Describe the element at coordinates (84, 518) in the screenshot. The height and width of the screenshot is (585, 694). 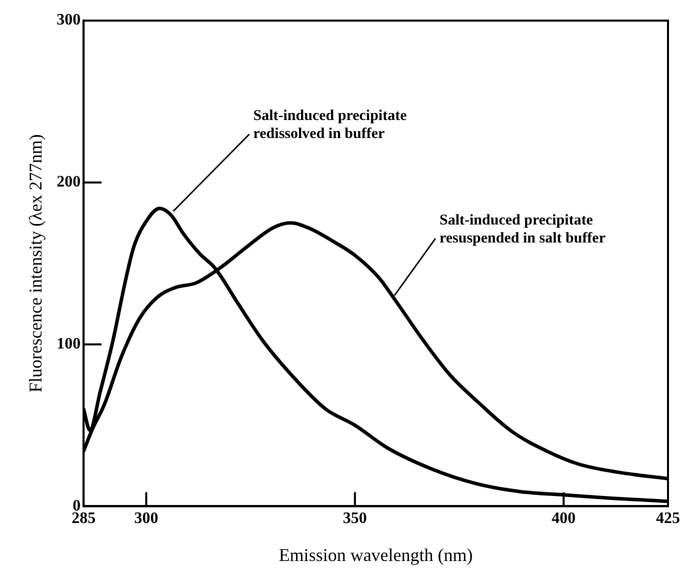
I see `x-tick-label: 285` at that location.